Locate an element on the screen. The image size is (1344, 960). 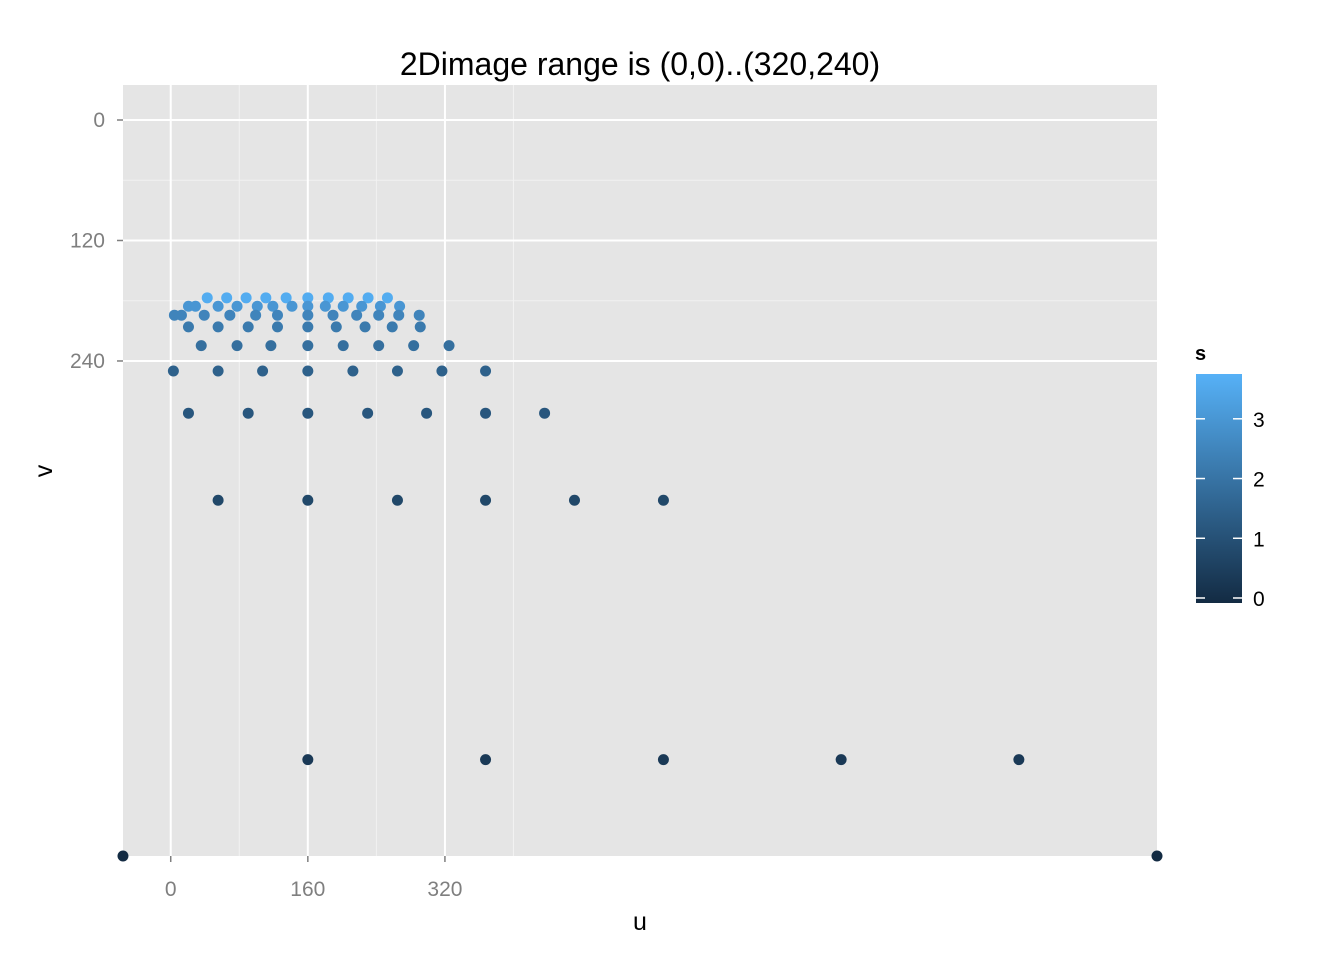
x-axis: 0 160 320 is located at coordinates (313, 878).